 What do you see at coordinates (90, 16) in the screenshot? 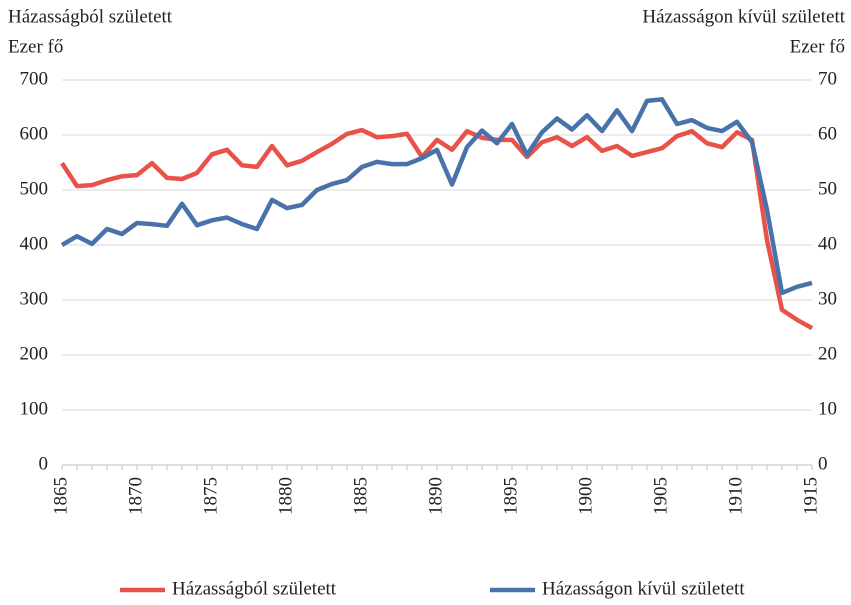
I see `y-title: Házasságból született` at bounding box center [90, 16].